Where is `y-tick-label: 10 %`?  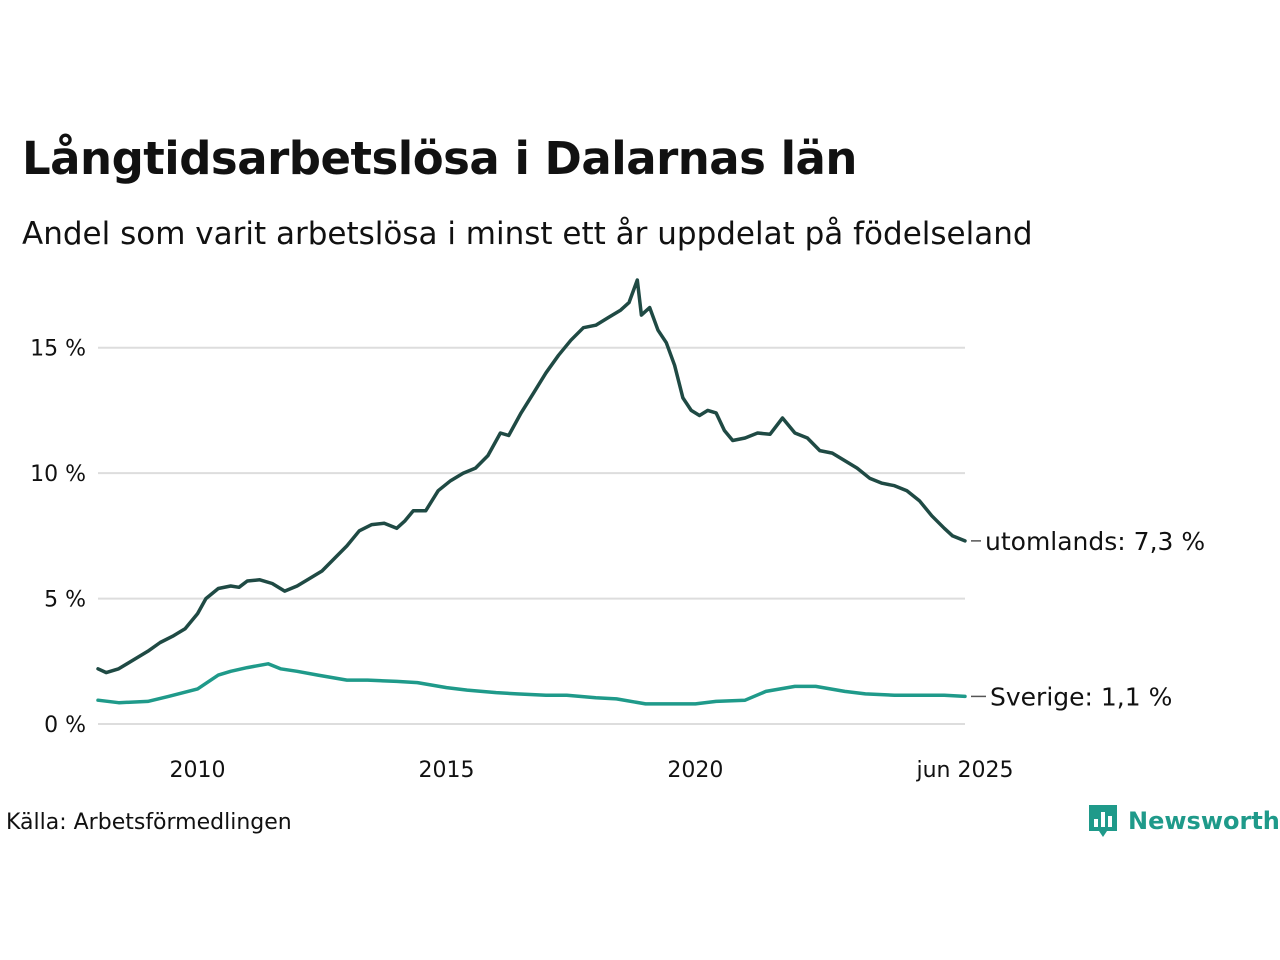
y-tick-label: 10 % is located at coordinates (58, 474).